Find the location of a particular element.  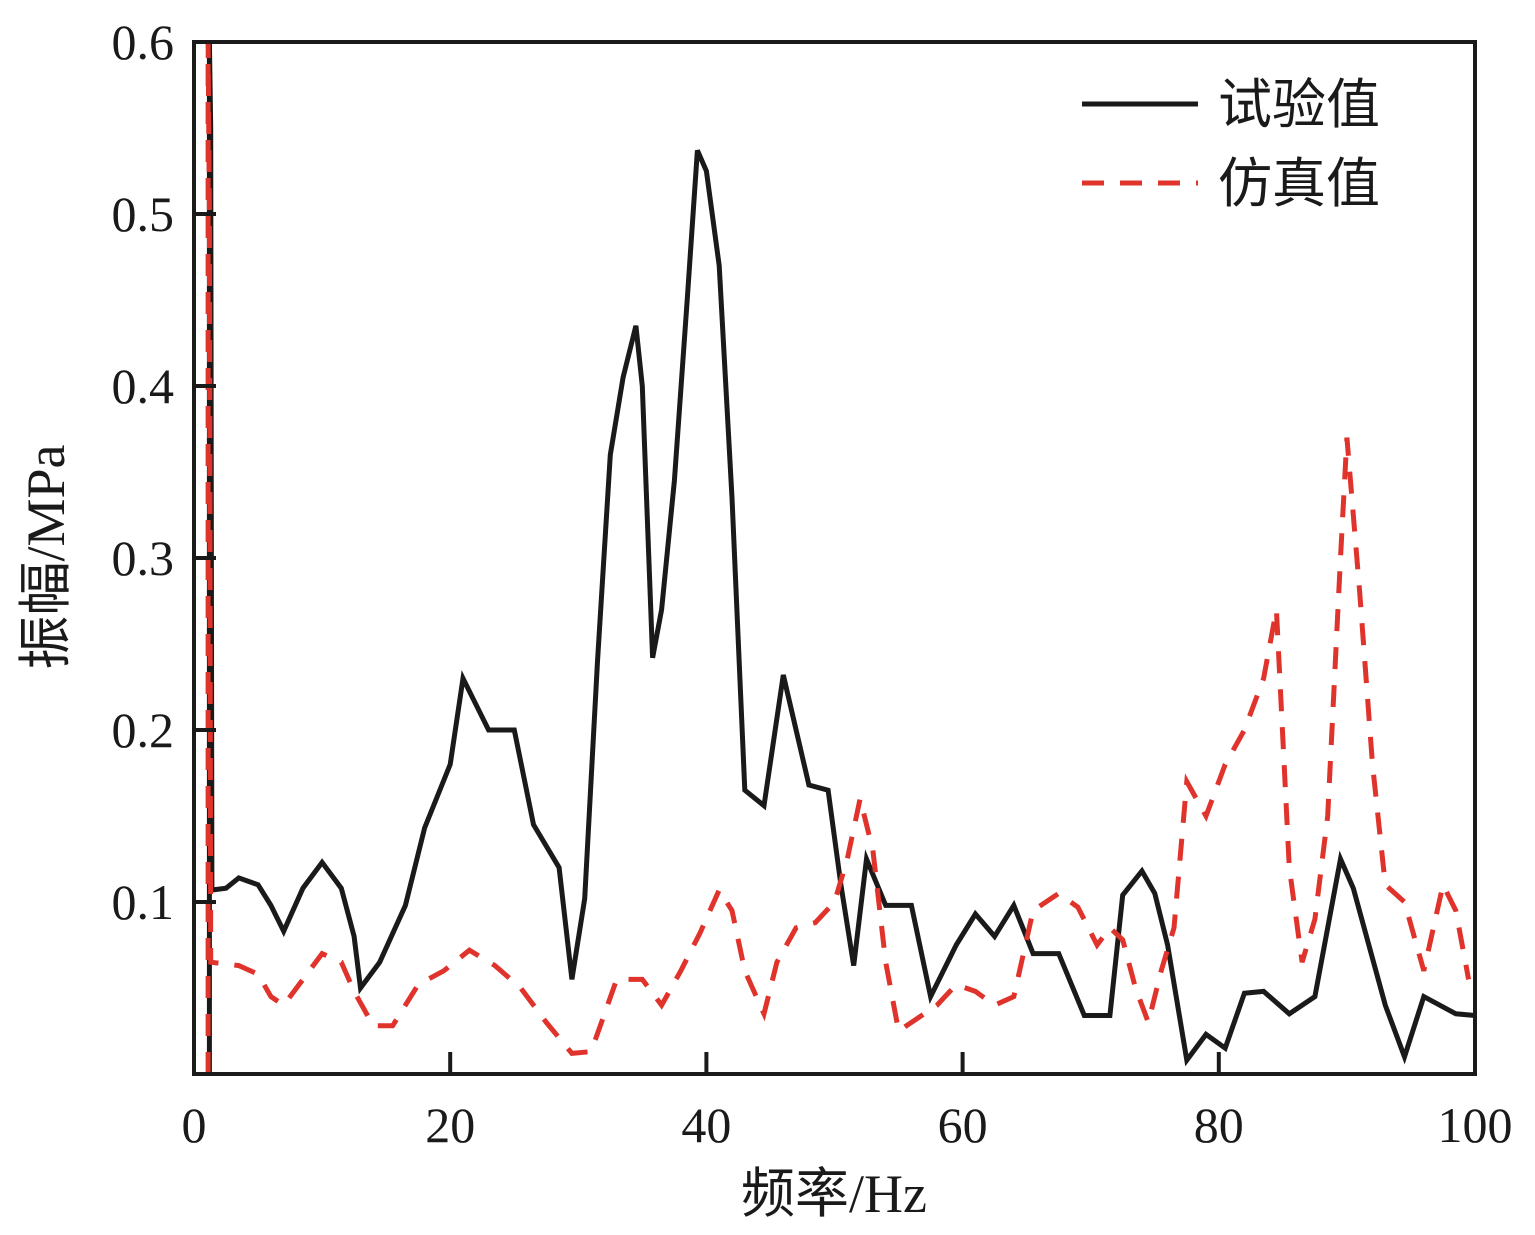

y-axis-title: 振幅/MPa is located at coordinates (46, 556).